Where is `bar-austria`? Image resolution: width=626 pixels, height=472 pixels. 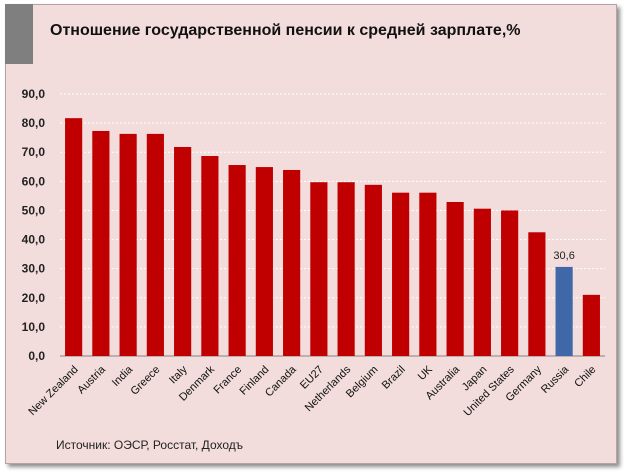 bar-austria is located at coordinates (101, 243).